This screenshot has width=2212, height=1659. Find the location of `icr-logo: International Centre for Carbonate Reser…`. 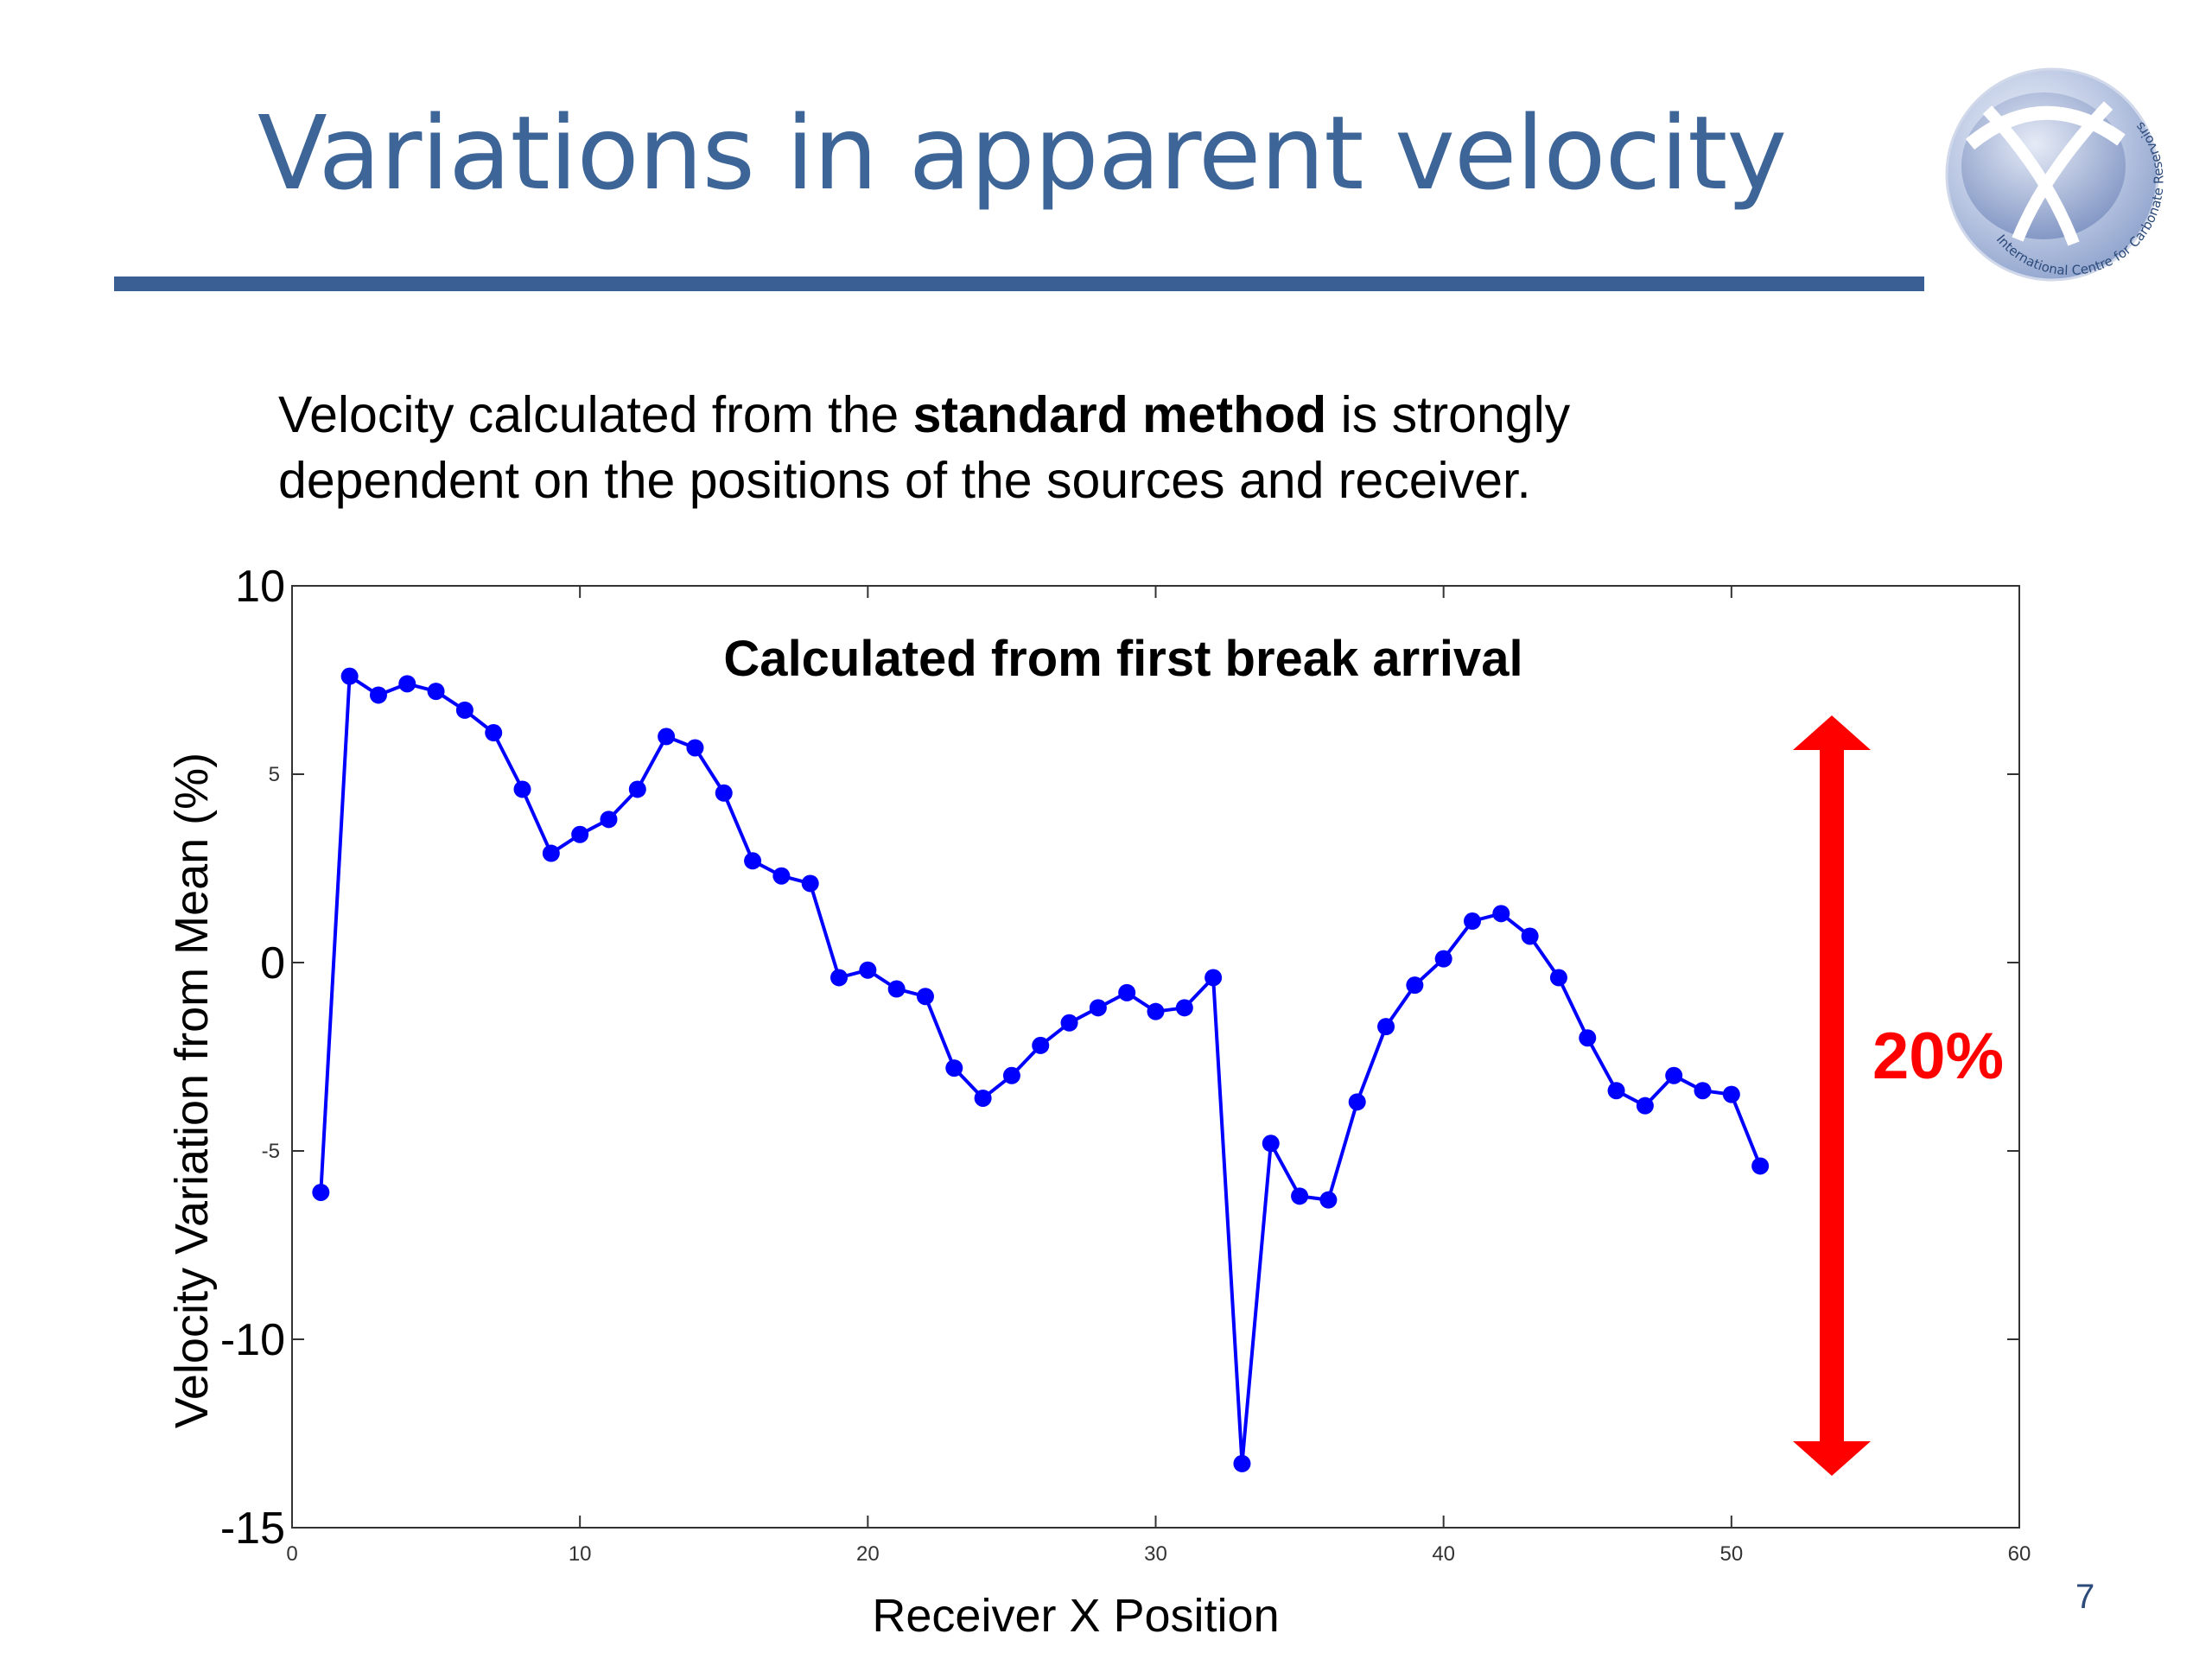

icr-logo: International Centre for Carbonate Reser… is located at coordinates (2056, 174).